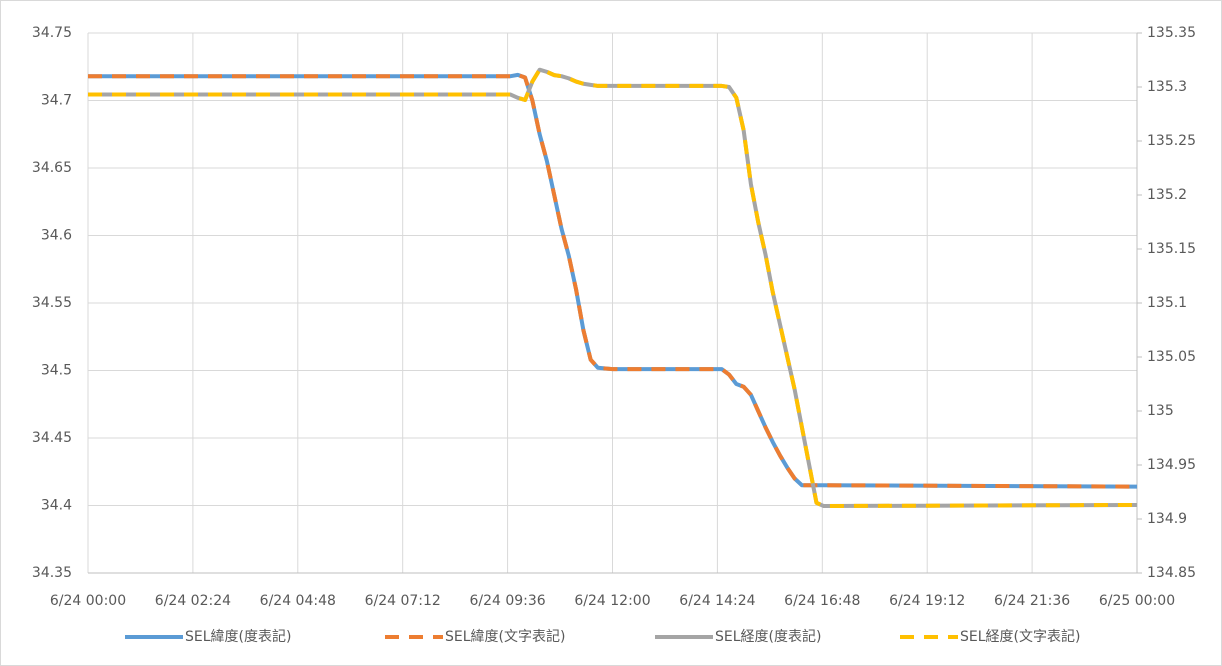 This screenshot has width=1222, height=666. I want to click on x-tick-label: 6/24 21:36, so click(1032, 601).